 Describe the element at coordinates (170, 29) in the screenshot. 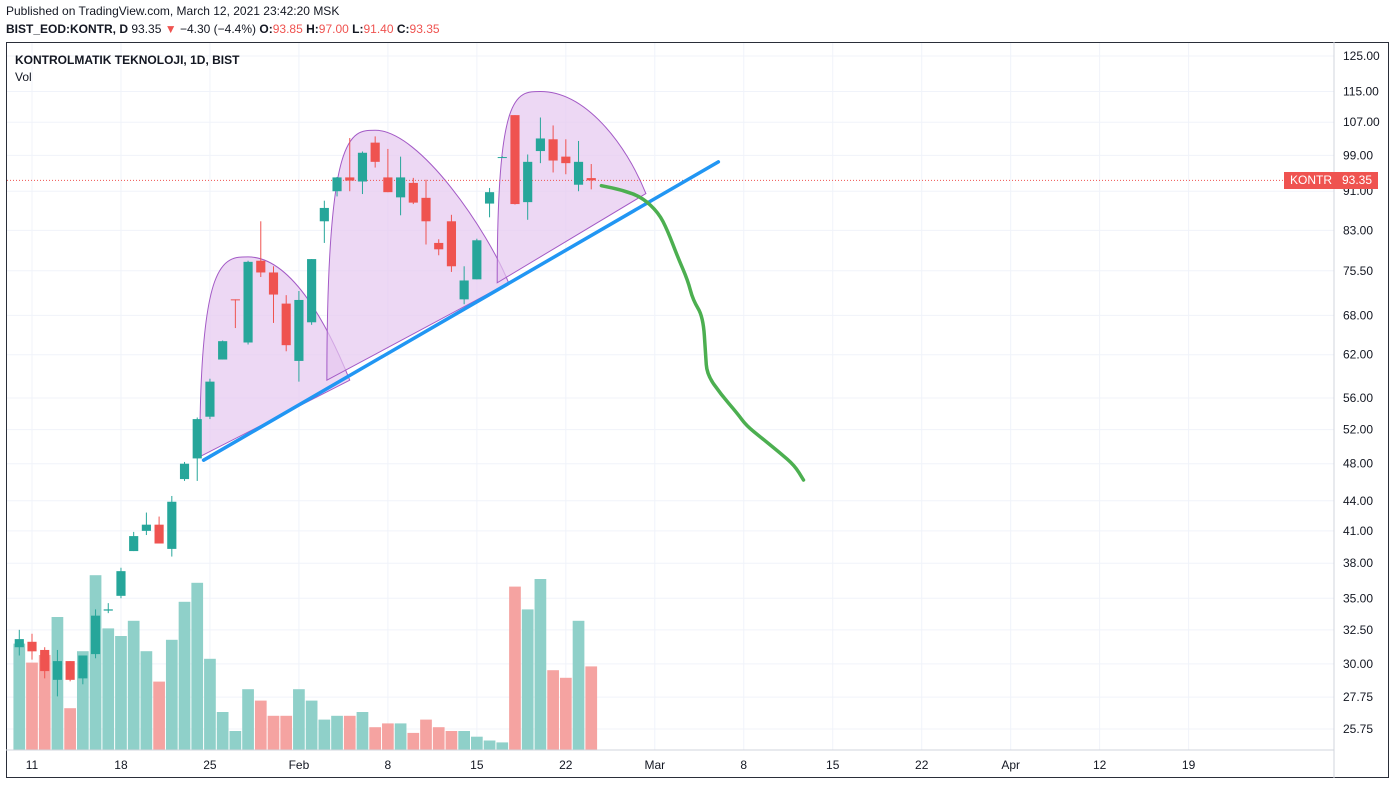

I see `down-arrow-icon: ▼` at that location.